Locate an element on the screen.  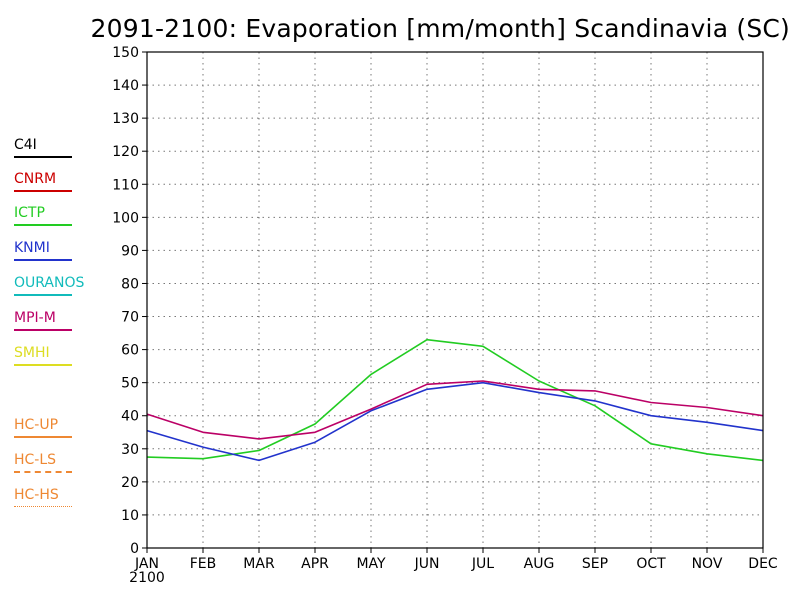
x-tick-label: MAY is located at coordinates (371, 564).